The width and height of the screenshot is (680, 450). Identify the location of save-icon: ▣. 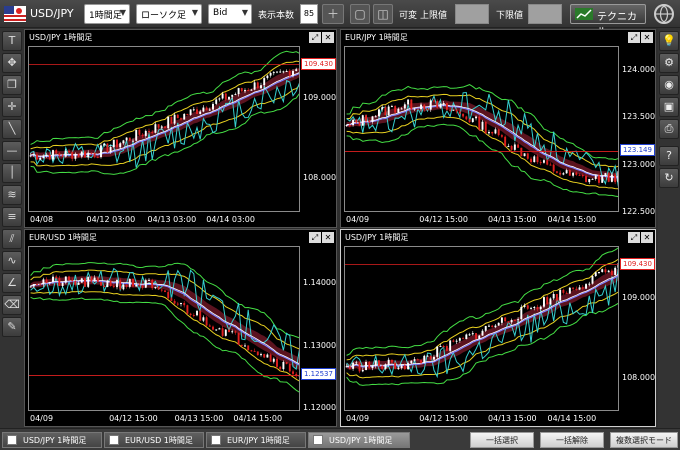
(669, 107).